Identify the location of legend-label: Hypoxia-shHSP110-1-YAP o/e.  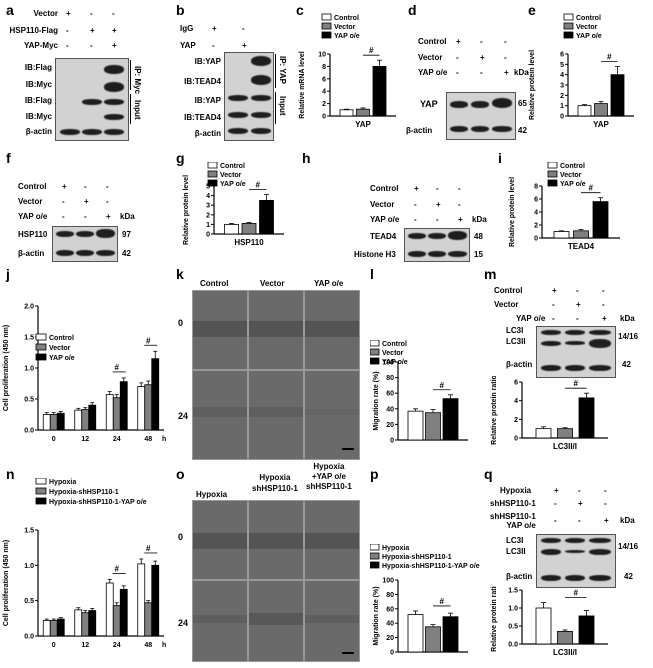
(431, 566).